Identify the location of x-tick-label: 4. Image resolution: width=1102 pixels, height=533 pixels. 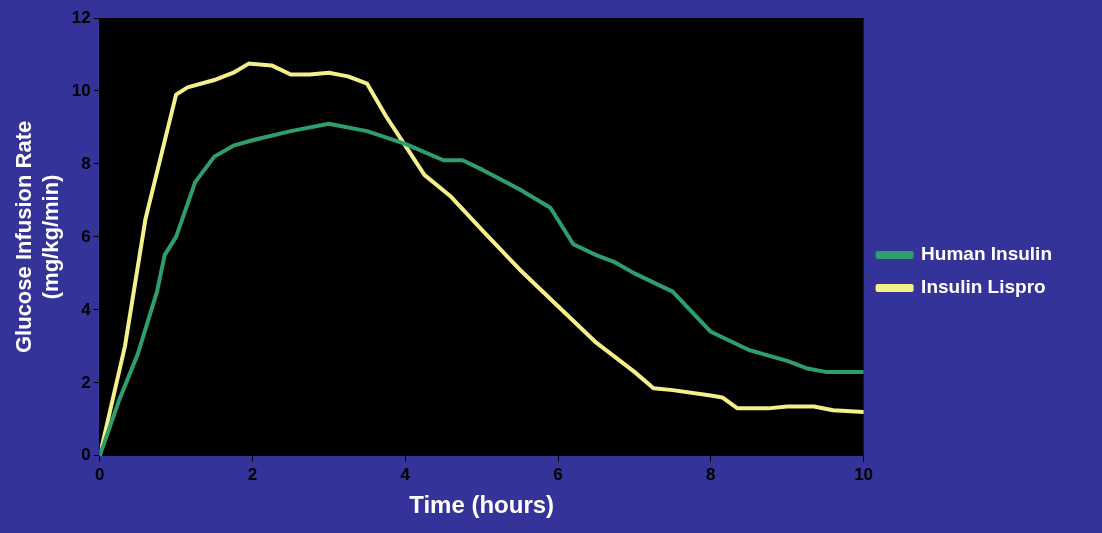
(405, 474).